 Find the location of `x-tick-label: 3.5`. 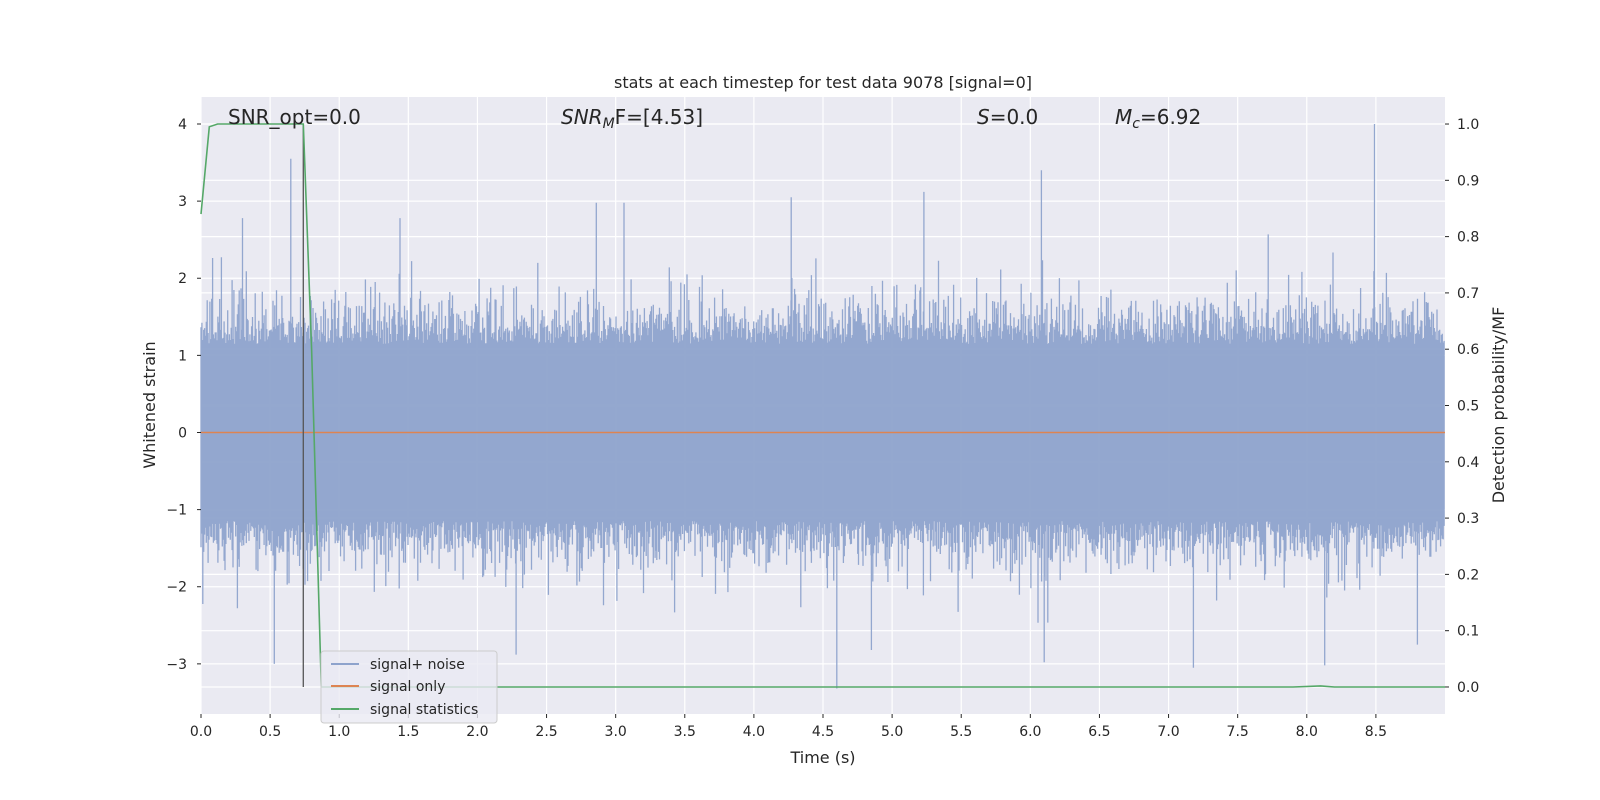

x-tick-label: 3.5 is located at coordinates (685, 732).